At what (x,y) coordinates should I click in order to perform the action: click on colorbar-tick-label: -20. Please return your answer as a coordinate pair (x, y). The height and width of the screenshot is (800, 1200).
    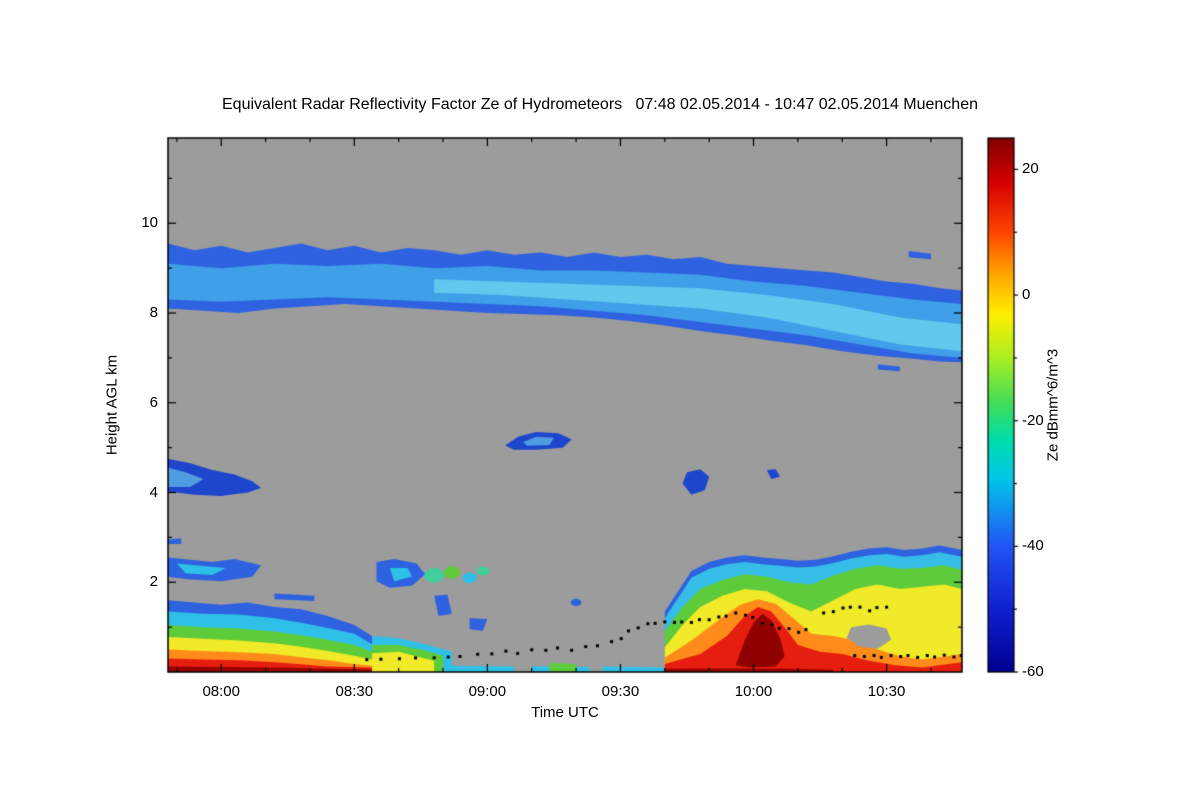
    Looking at the image, I should click on (1033, 420).